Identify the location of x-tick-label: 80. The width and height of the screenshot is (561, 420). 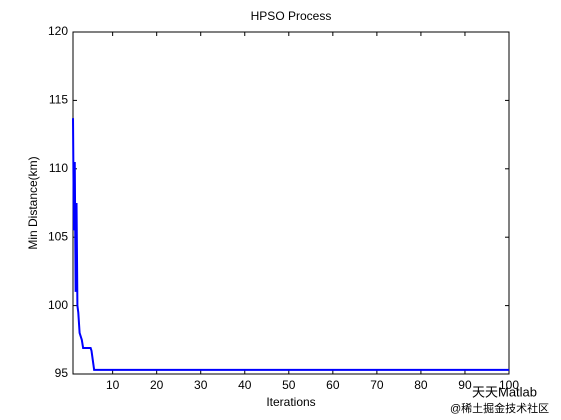
(421, 385).